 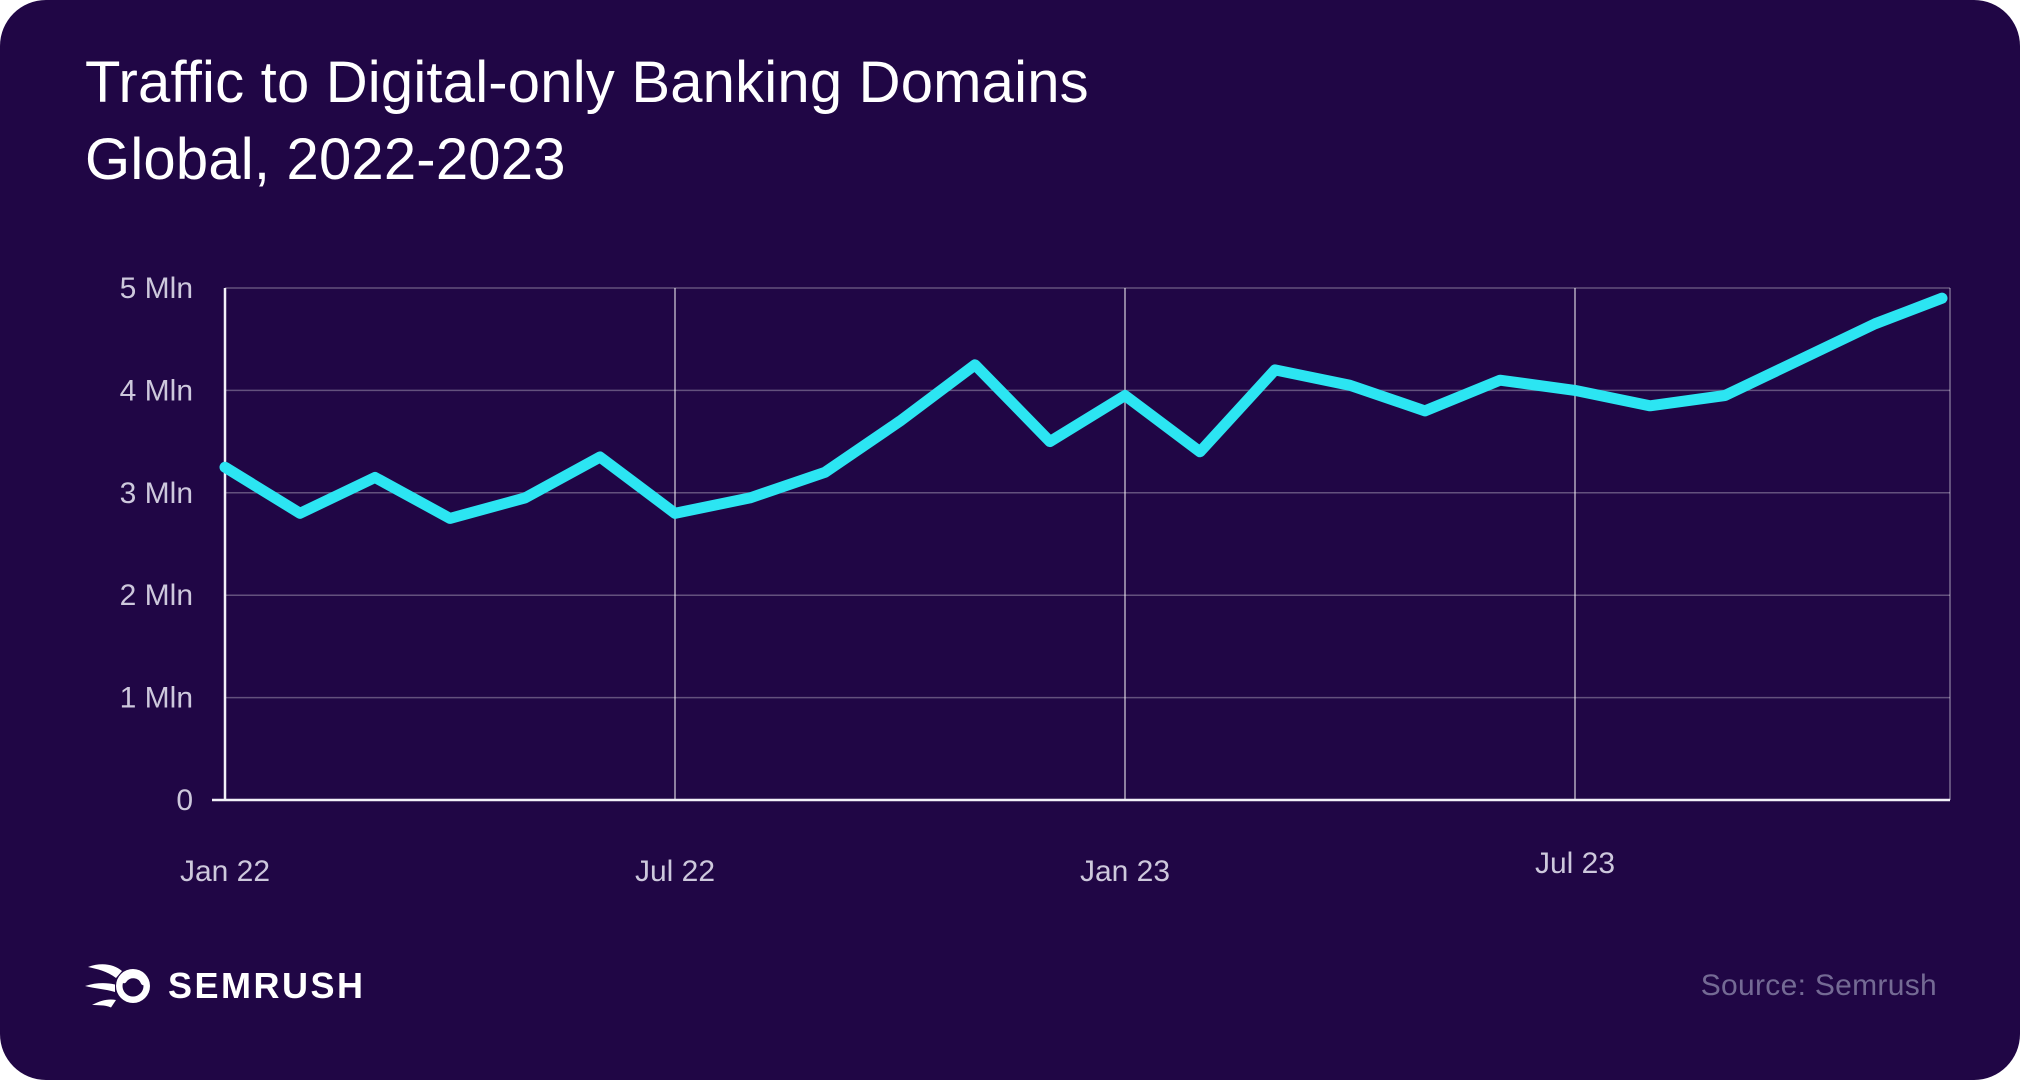 What do you see at coordinates (156, 493) in the screenshot?
I see `y-tick-label: 3 Mln` at bounding box center [156, 493].